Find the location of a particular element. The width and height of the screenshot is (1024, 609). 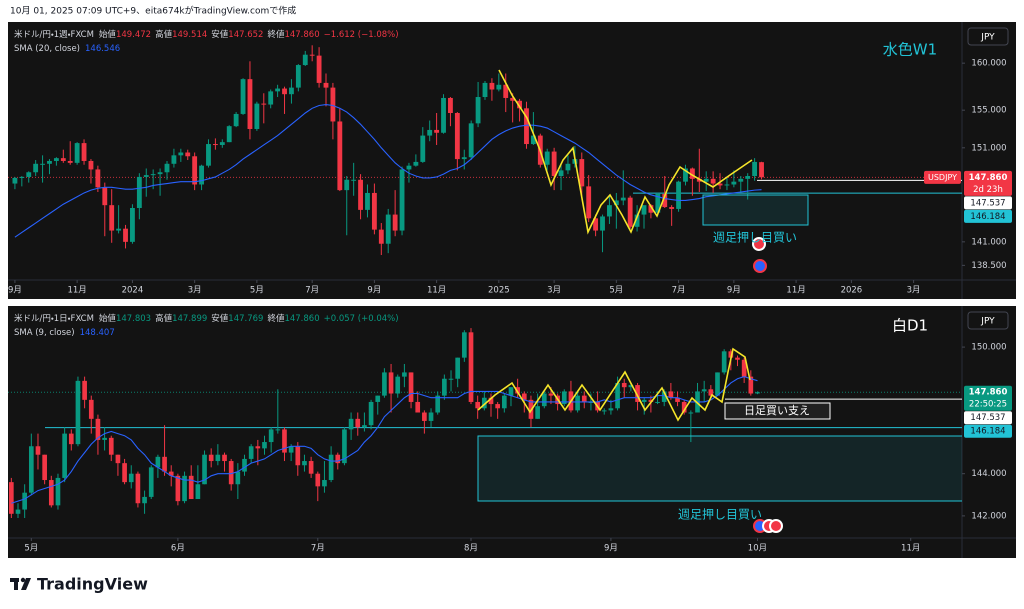

countdown: 22:50:25 is located at coordinates (988, 405).